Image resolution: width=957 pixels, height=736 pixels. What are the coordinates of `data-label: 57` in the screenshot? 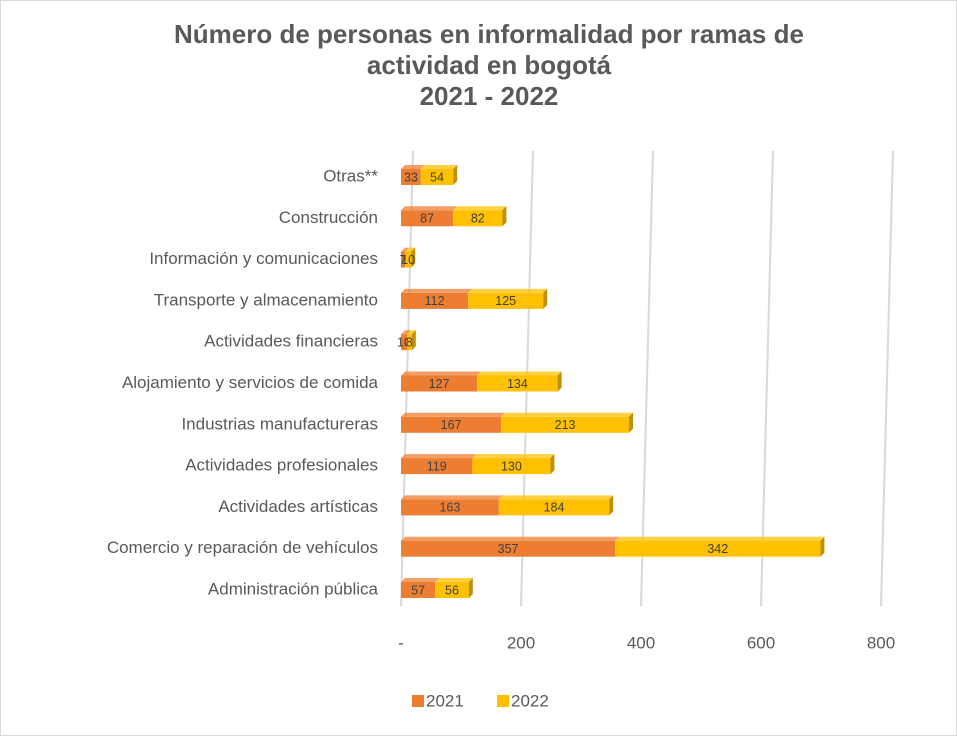 It's located at (418, 590).